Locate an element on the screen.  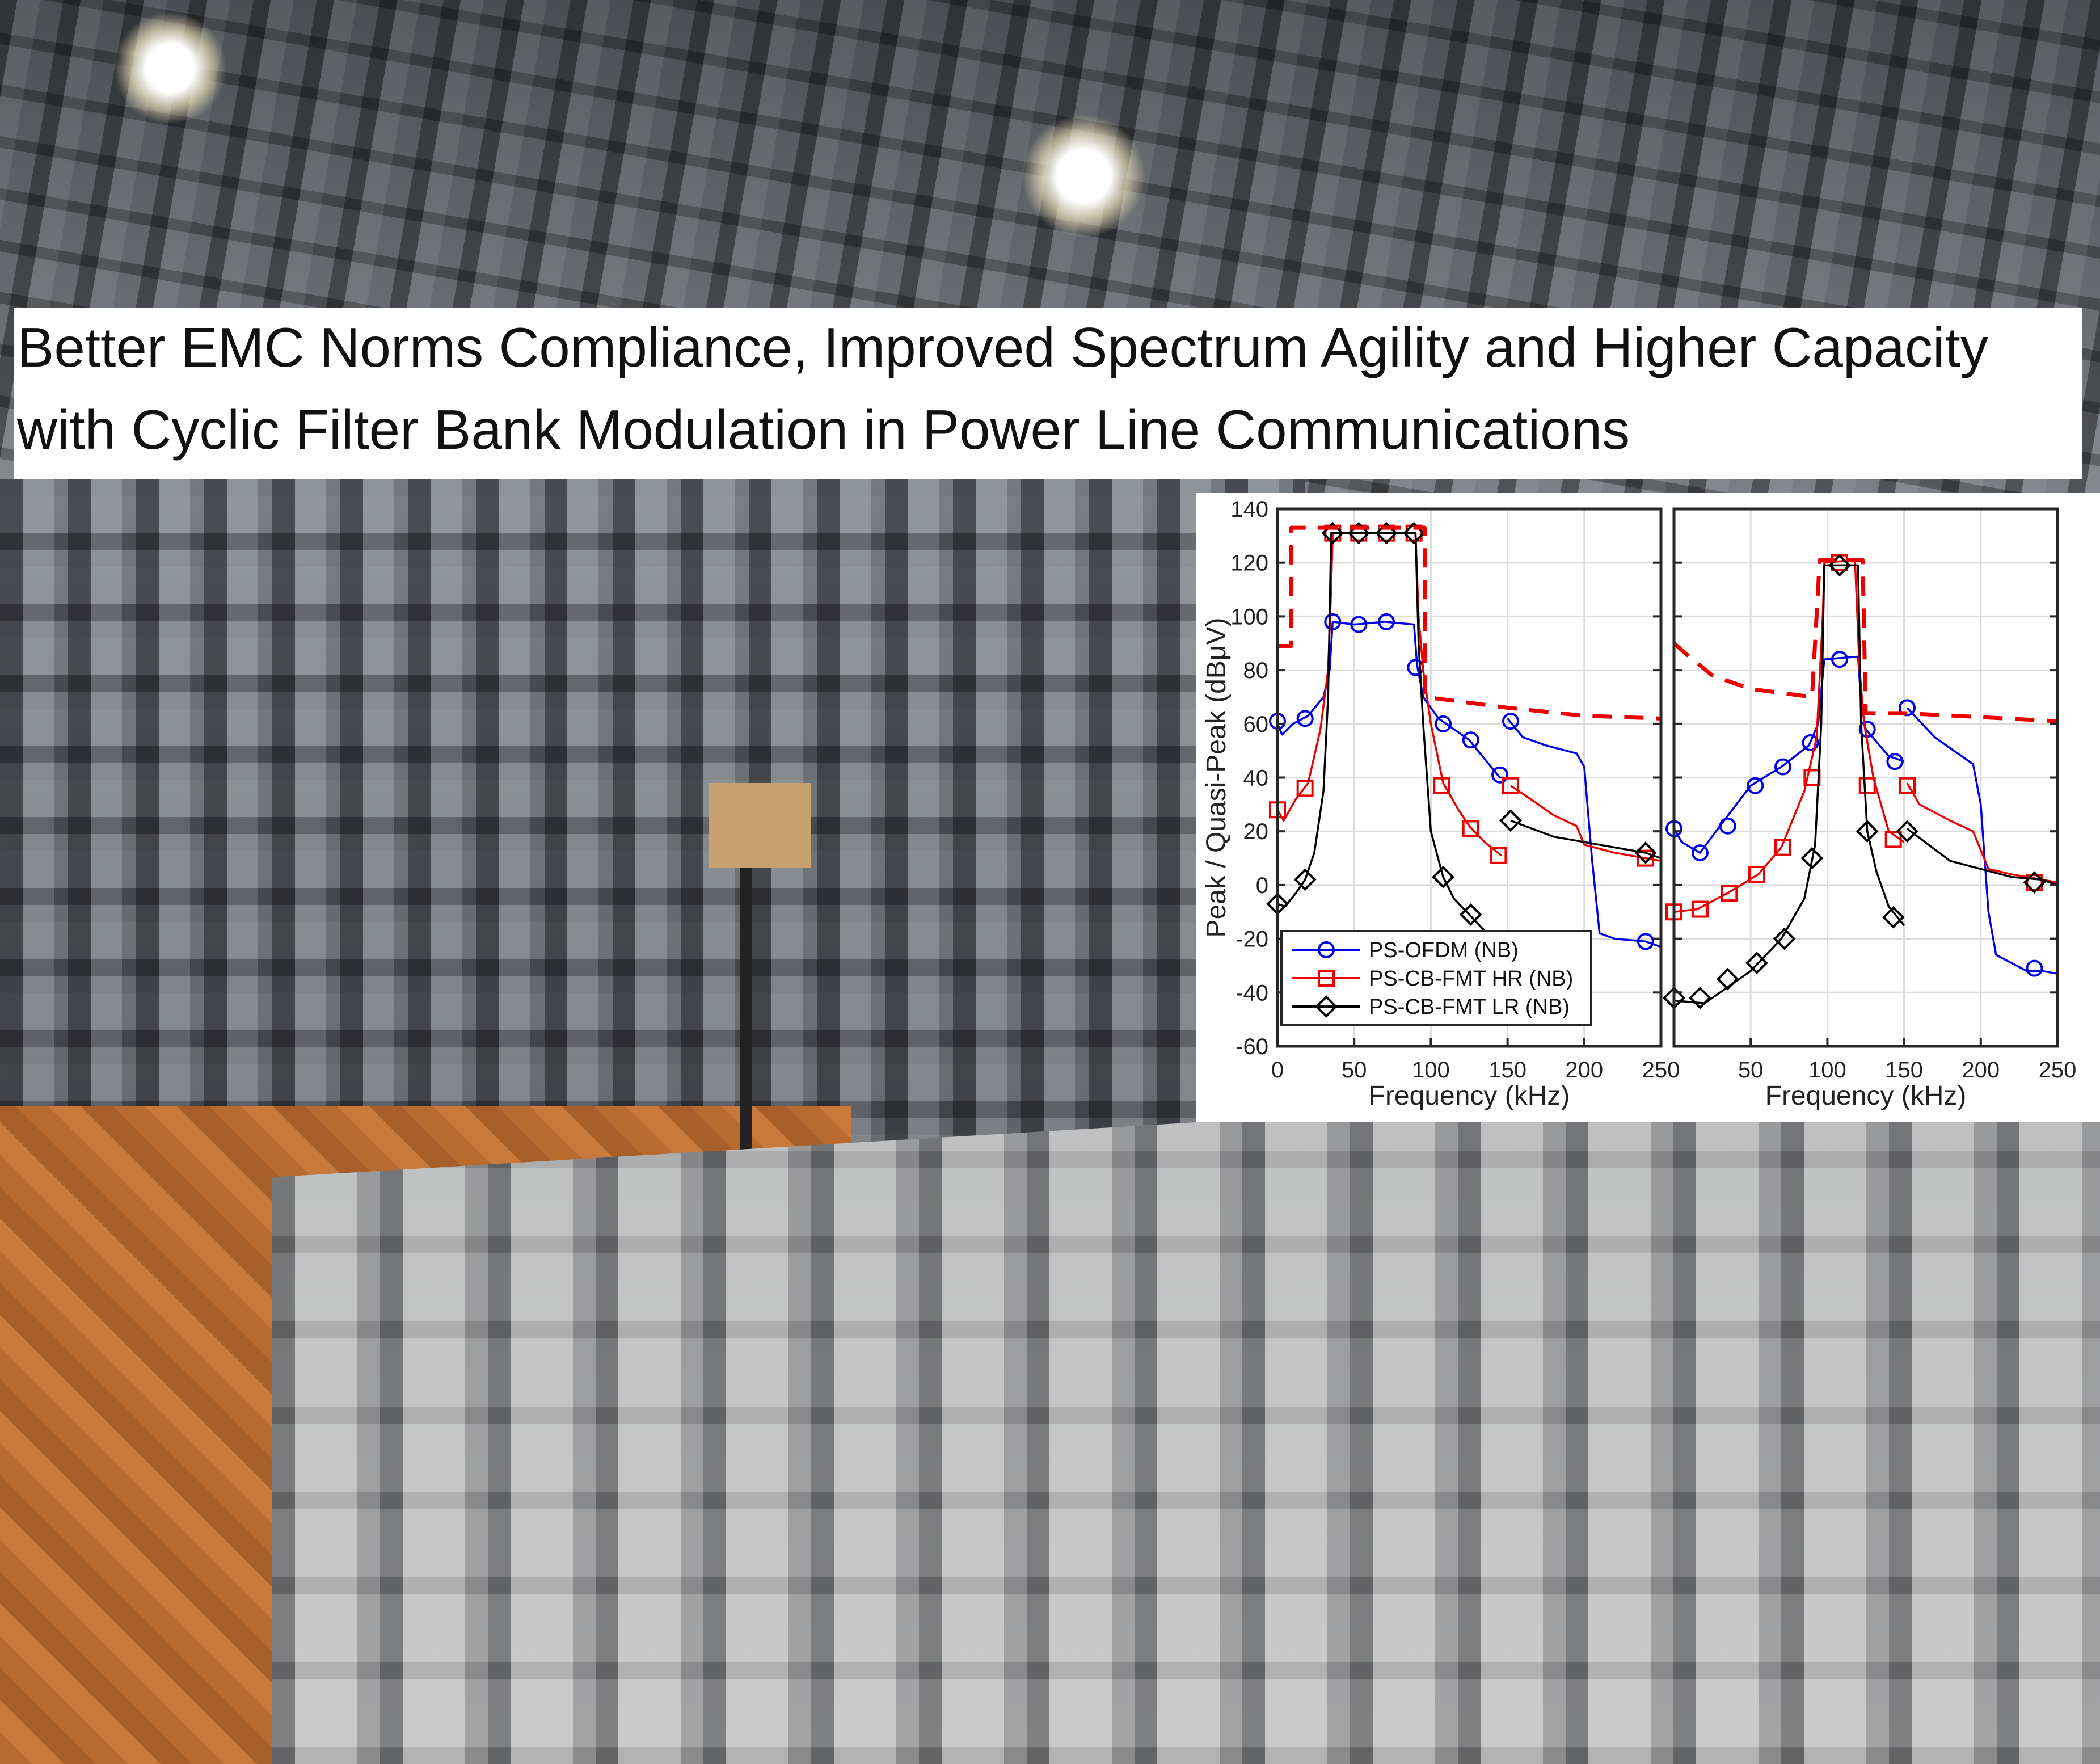
y-tick-label: 20 is located at coordinates (1256, 831).